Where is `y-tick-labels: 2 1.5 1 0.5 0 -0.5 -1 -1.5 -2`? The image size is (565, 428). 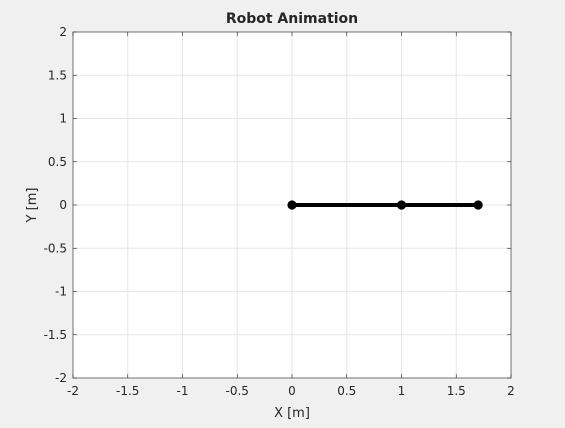 y-tick-labels: 2 1.5 1 0.5 0 -0.5 -1 -1.5 -2 is located at coordinates (55, 205).